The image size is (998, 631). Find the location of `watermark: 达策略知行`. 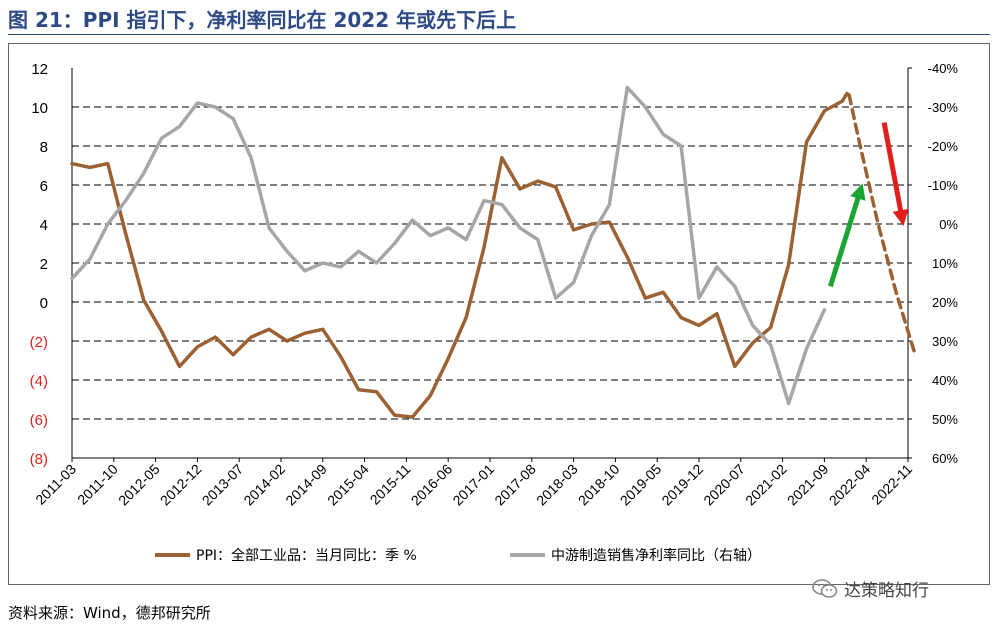

watermark: 达策略知行 is located at coordinates (870, 588).